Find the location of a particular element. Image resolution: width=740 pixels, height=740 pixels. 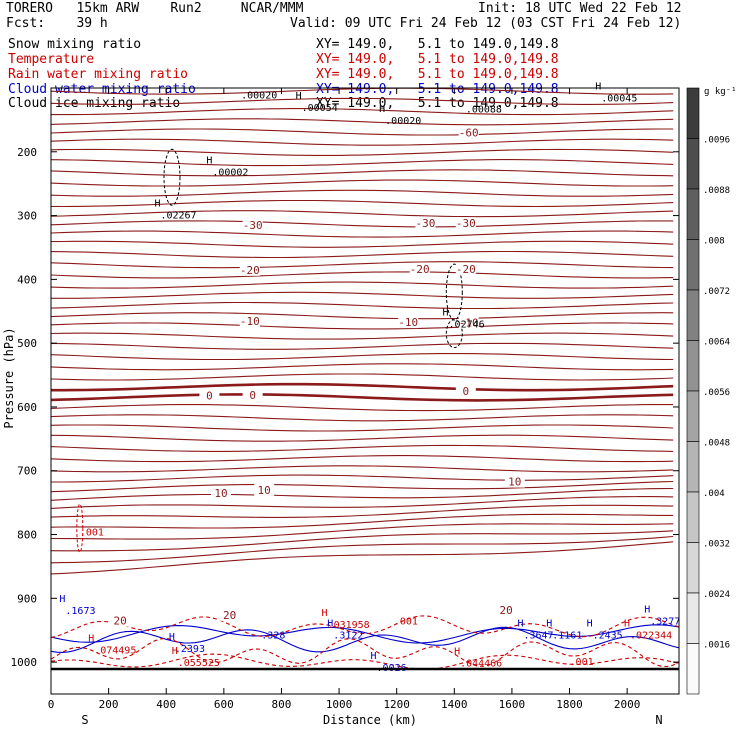

y-tick-label: 200 is located at coordinates (27, 152).